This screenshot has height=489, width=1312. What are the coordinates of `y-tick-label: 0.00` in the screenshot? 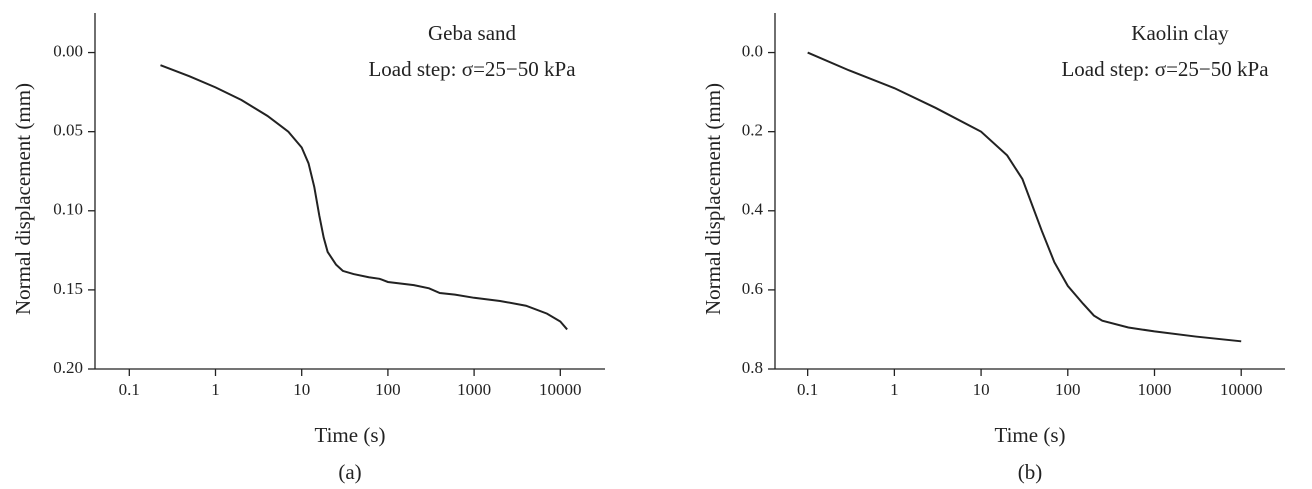 It's located at (68, 50).